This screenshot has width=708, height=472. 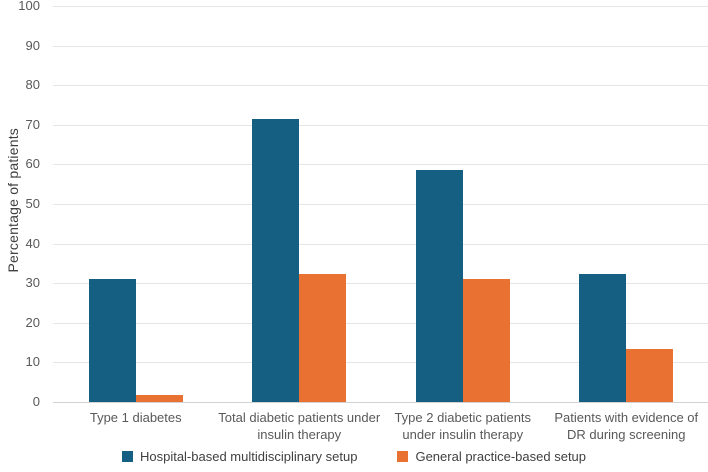 I want to click on x-axis-line, so click(x=380, y=402).